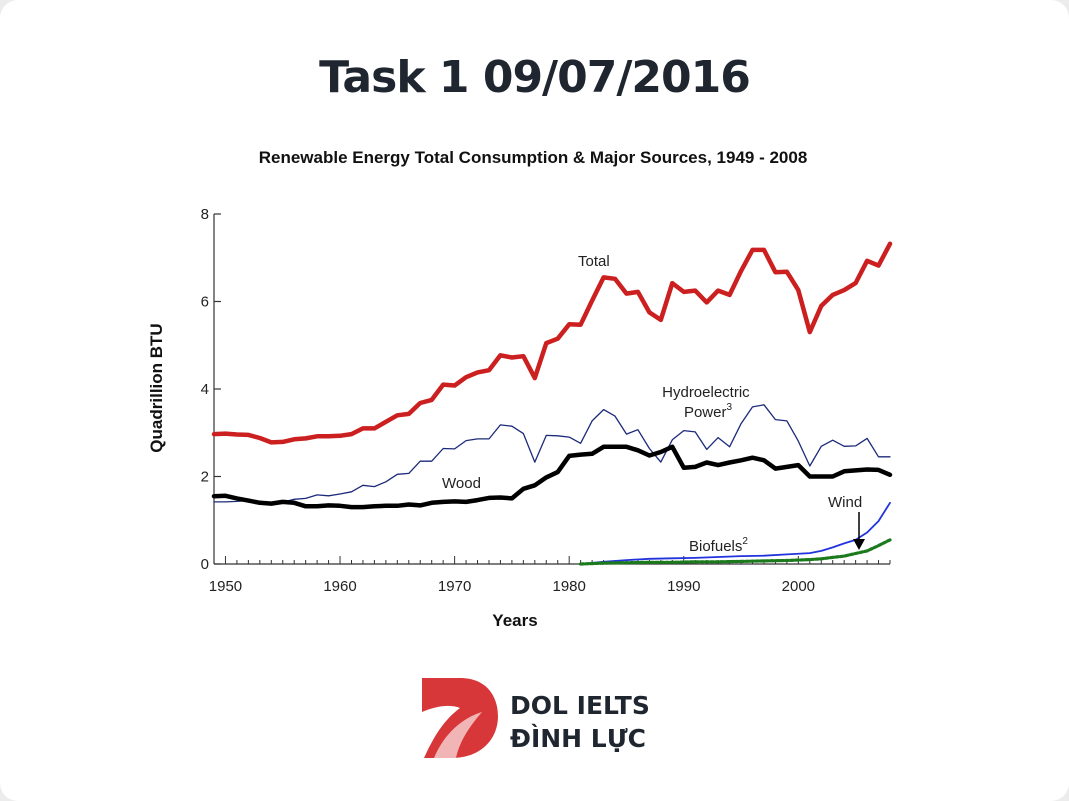 The image size is (1069, 801). I want to click on brand-line-1: DOL IELTS, so click(580, 705).